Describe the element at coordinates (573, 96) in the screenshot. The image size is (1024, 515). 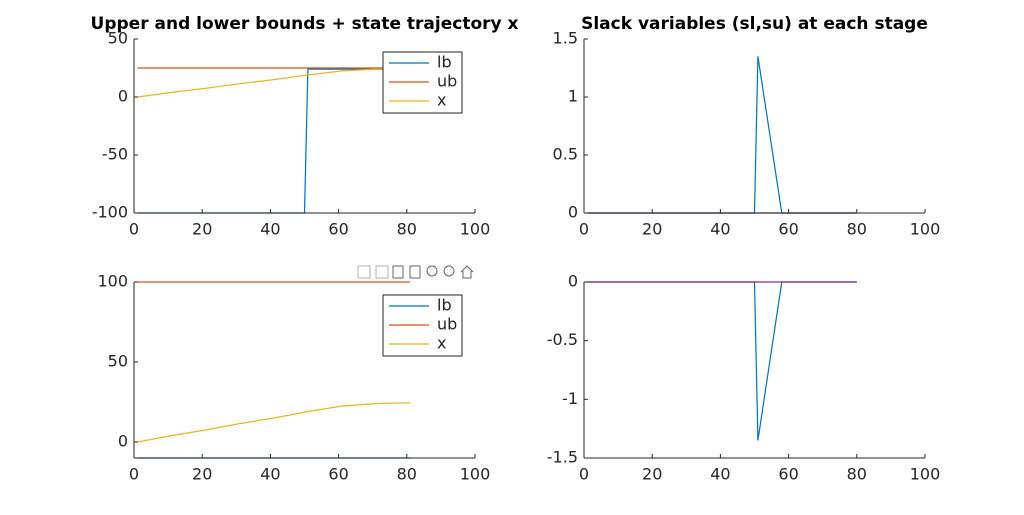
I see `y-tick-label: 1` at that location.